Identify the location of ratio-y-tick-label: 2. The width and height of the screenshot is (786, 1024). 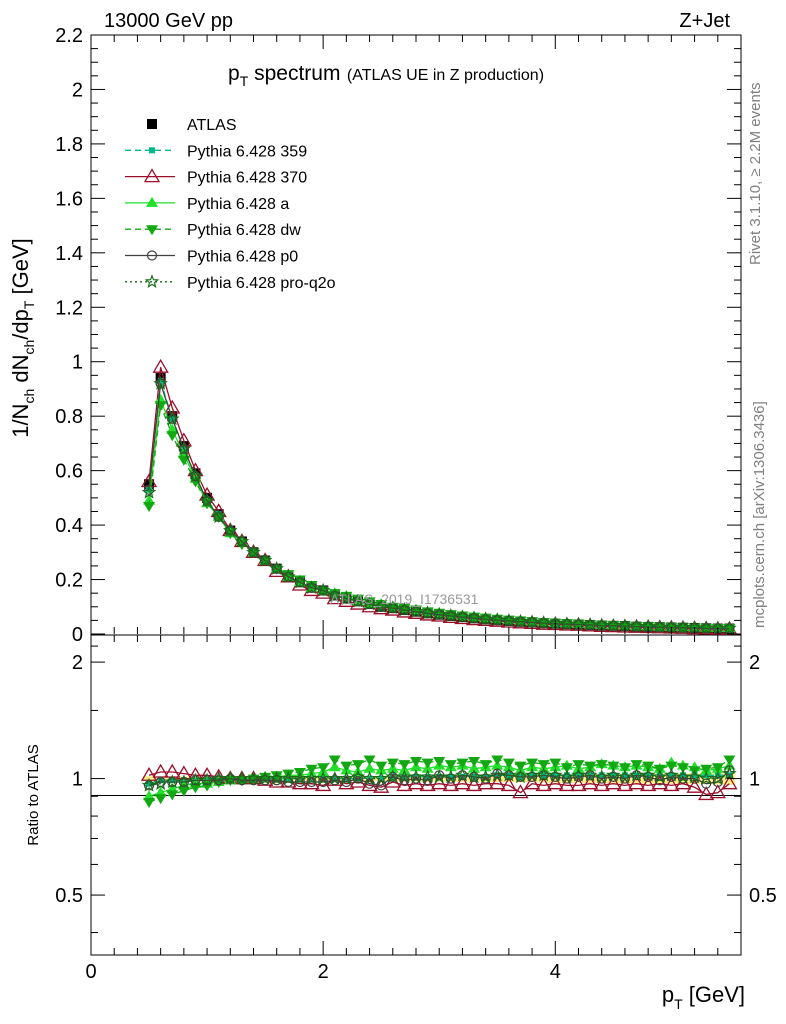
(77, 663).